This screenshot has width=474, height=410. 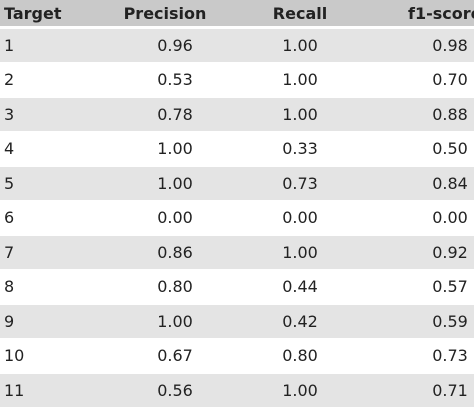 I want to click on table-cell: 0.84, so click(x=450, y=183).